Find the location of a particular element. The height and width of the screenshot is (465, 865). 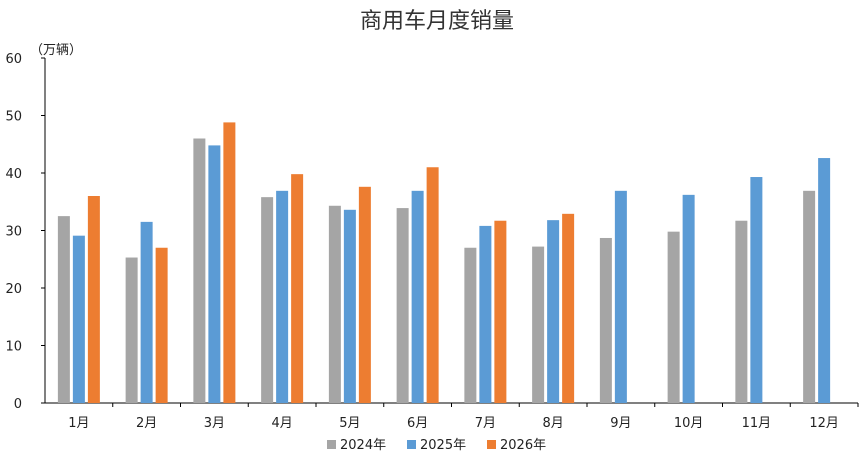

y-tick-label: 20 is located at coordinates (13, 289).